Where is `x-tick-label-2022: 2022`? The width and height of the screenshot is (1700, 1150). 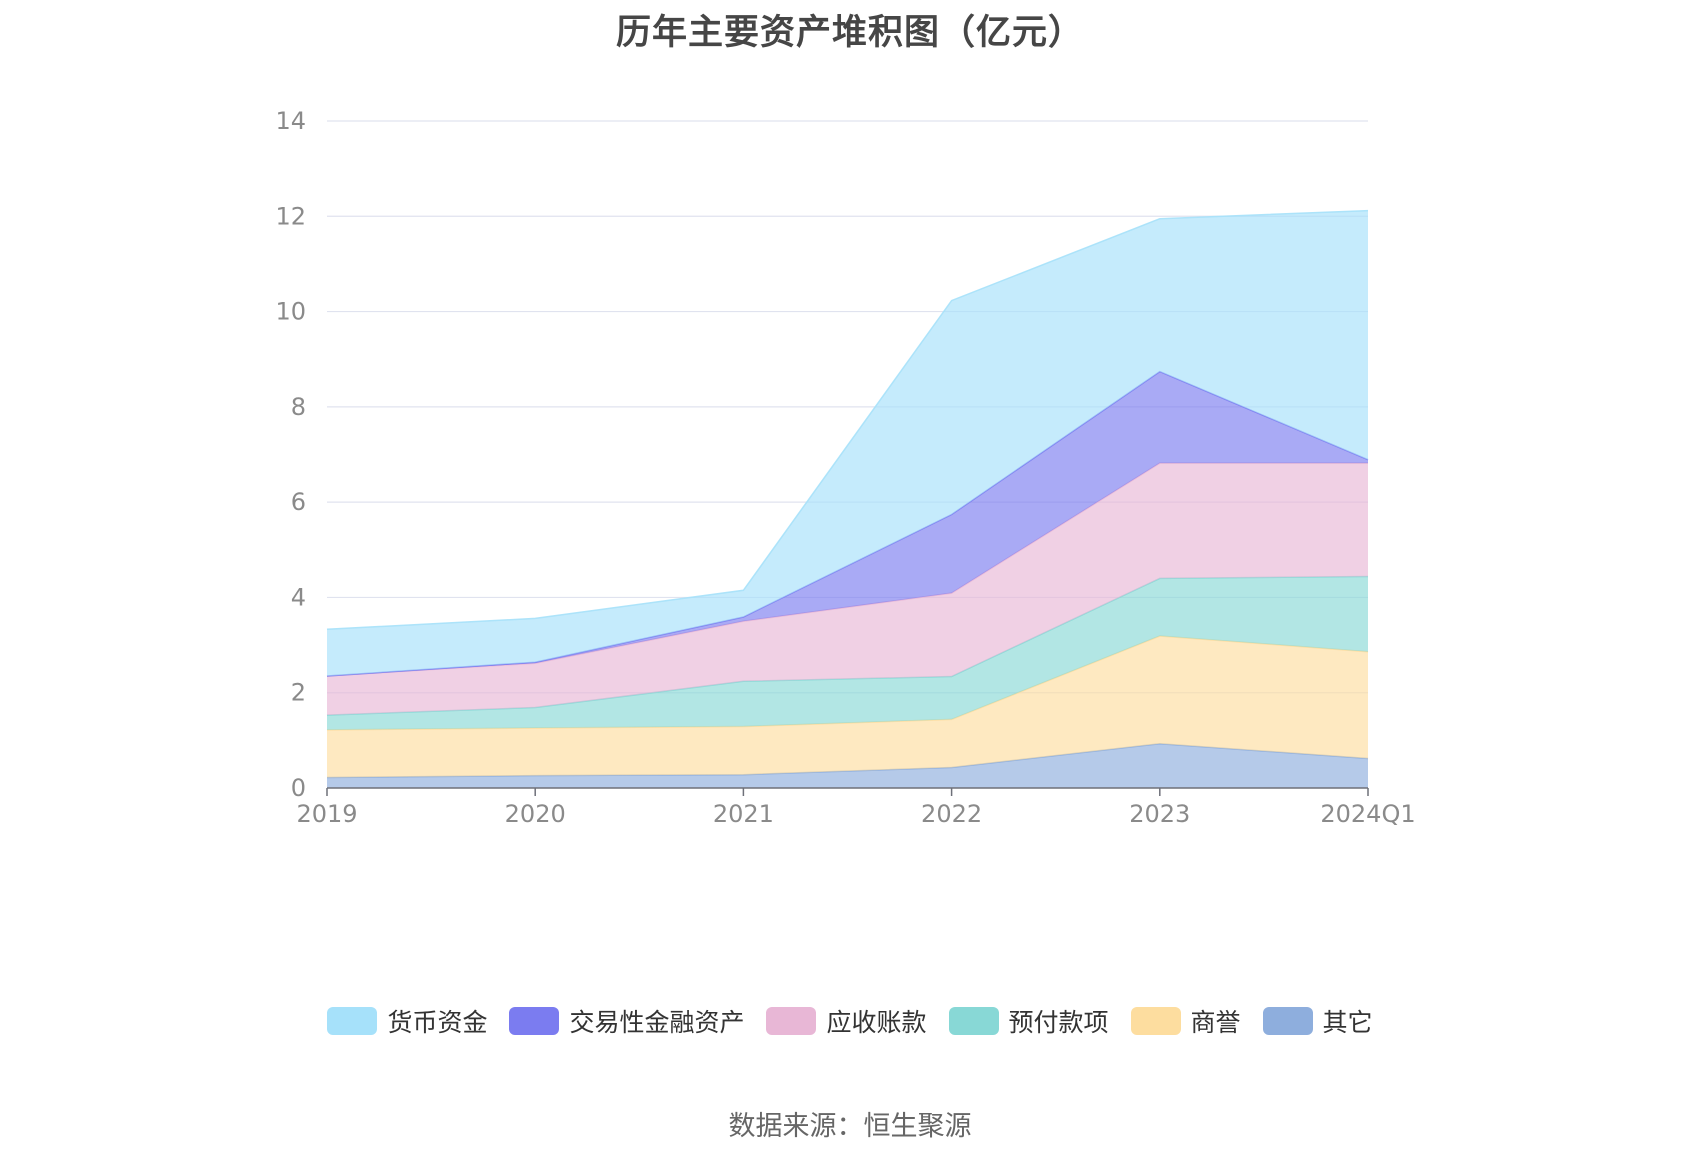 x-tick-label-2022: 2022 is located at coordinates (951, 814).